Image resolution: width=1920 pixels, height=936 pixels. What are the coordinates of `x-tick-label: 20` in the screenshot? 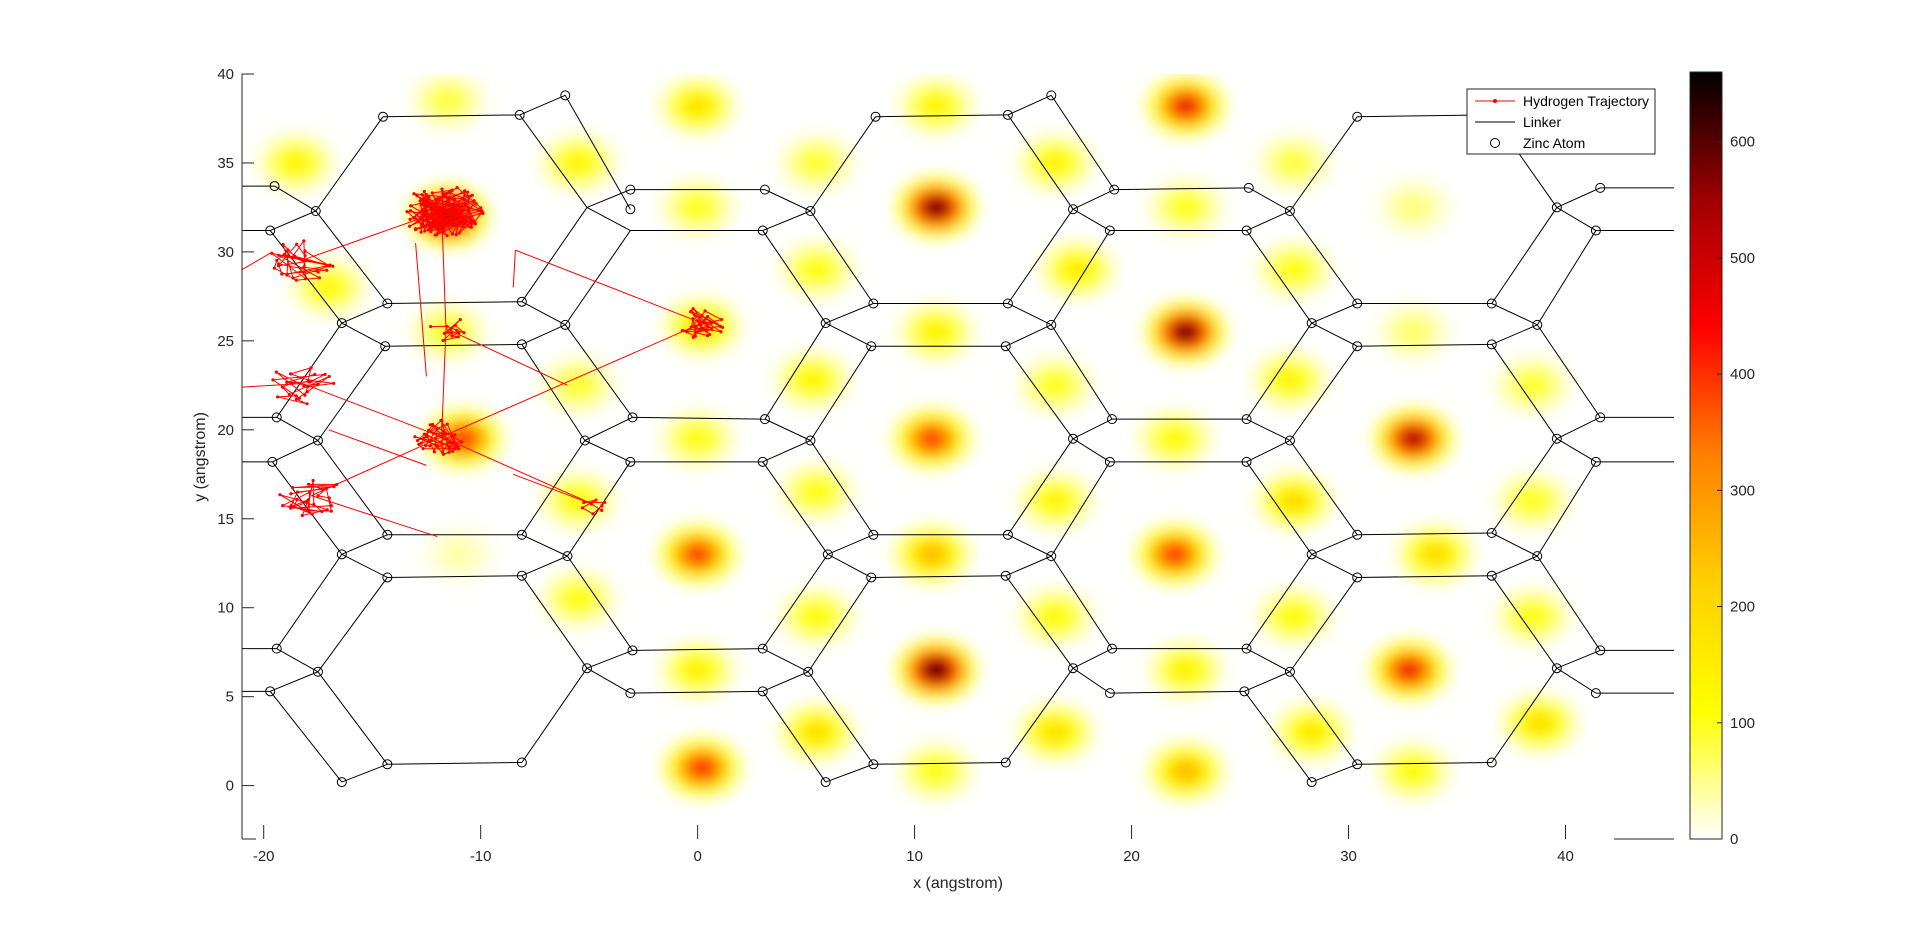 It's located at (1131, 856).